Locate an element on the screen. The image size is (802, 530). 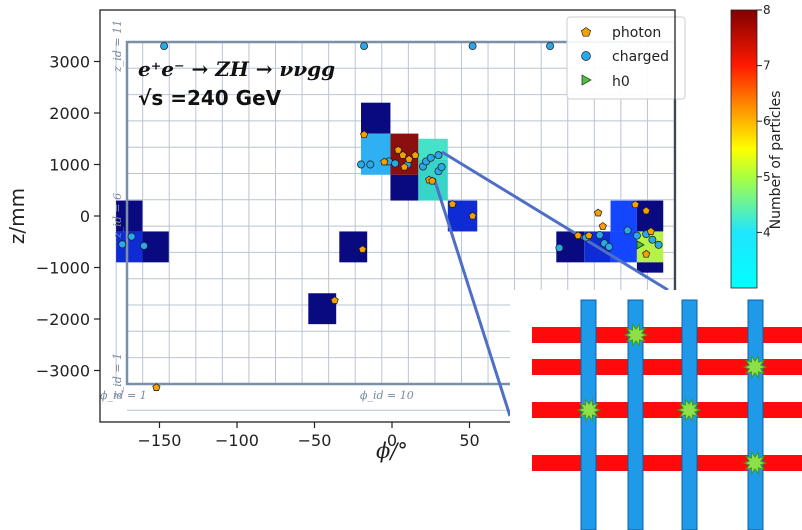
colorbar-ticks: 4 5 6 7 8 is located at coordinates (764, 121).